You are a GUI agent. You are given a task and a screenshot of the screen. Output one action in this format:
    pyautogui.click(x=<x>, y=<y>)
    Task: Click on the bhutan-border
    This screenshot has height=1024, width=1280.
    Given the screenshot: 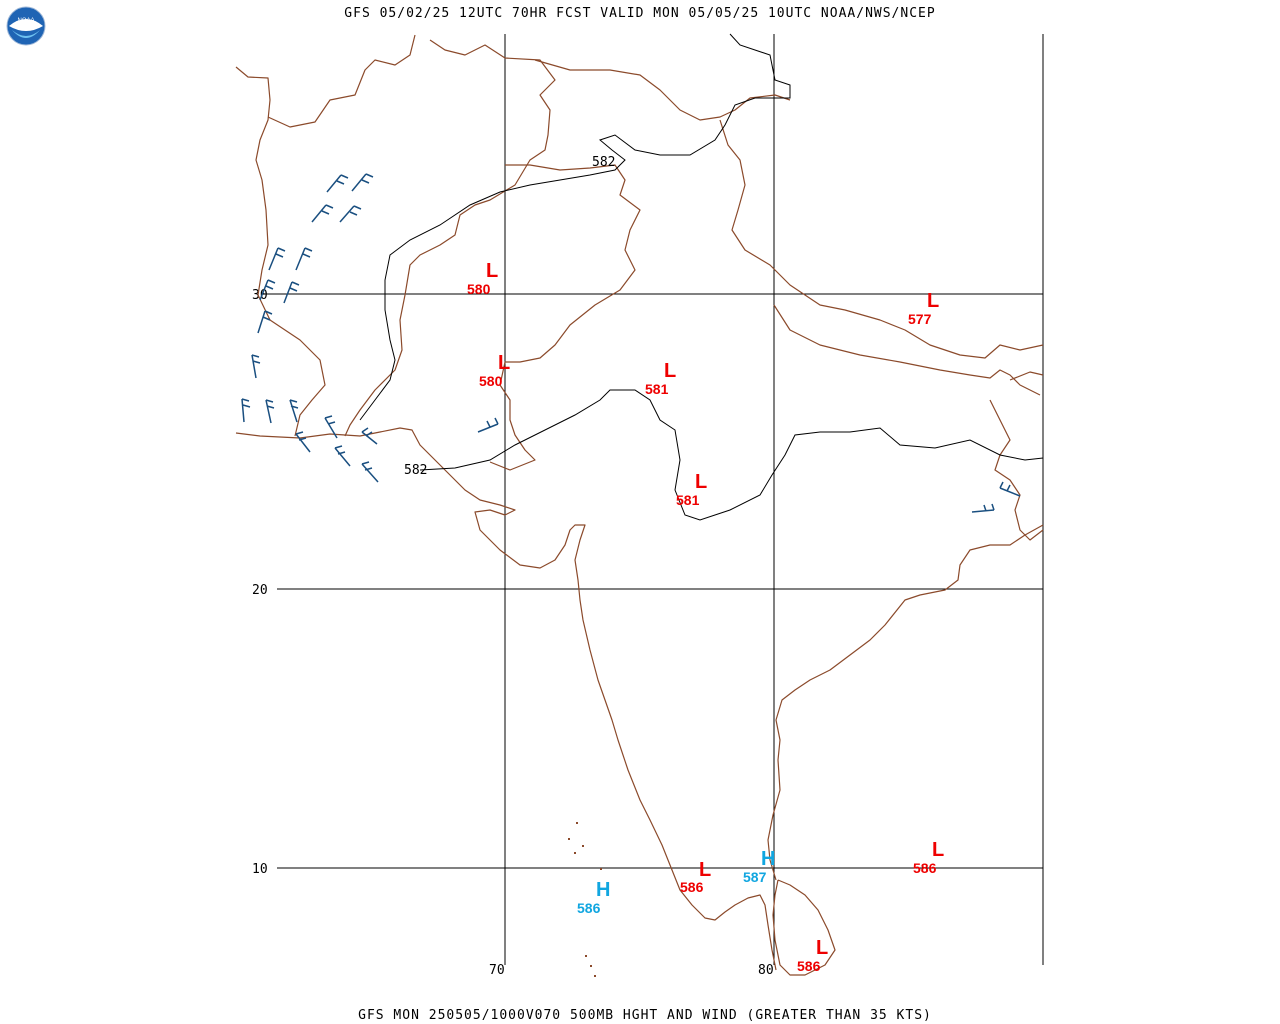 What is the action you would take?
    pyautogui.click(x=1026, y=376)
    